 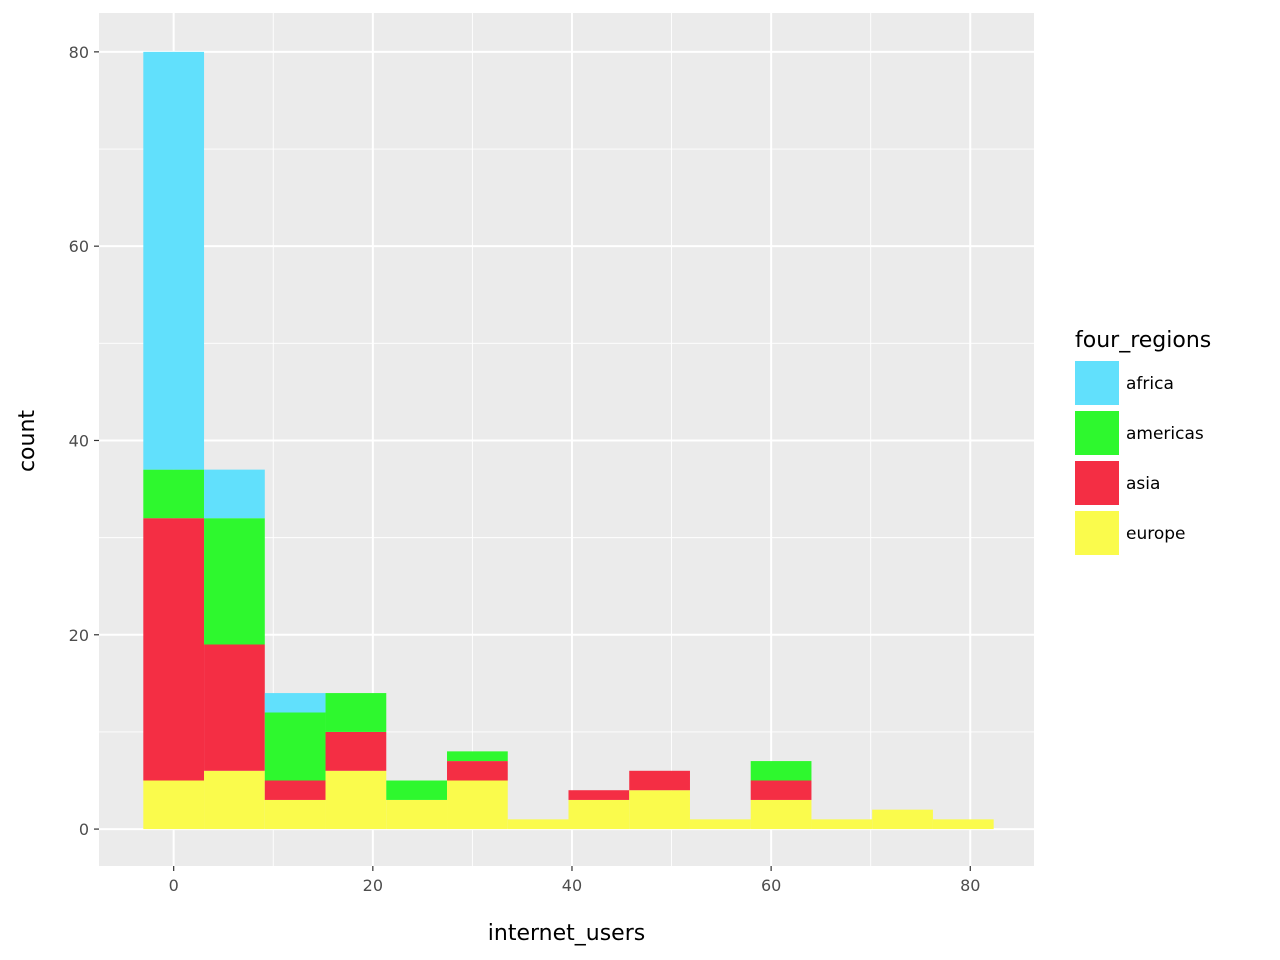 What do you see at coordinates (566, 933) in the screenshot?
I see `x-axis-title: internet_users` at bounding box center [566, 933].